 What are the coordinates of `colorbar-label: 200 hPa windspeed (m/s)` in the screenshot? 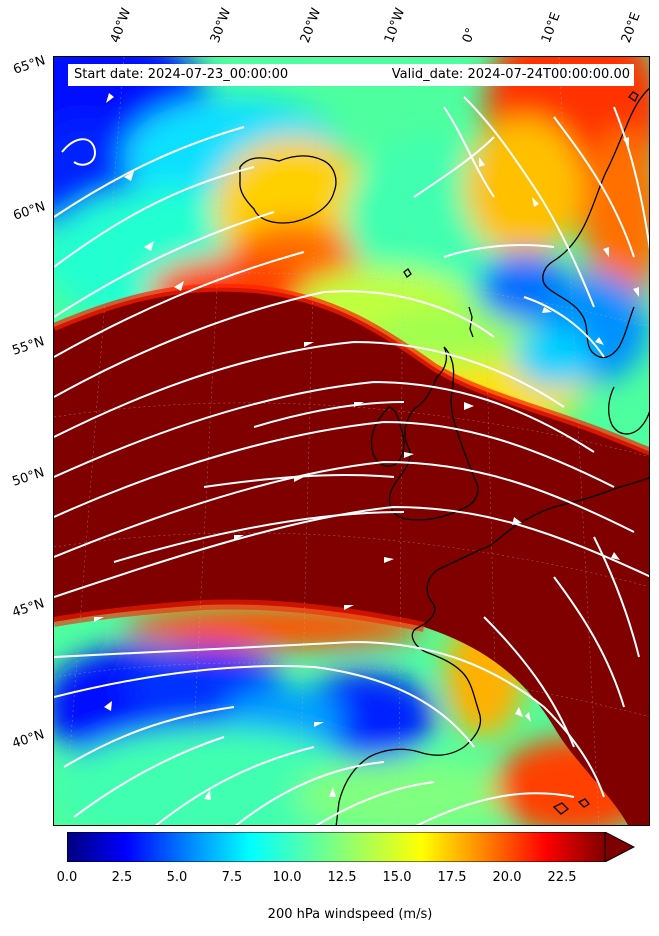 It's located at (350, 914).